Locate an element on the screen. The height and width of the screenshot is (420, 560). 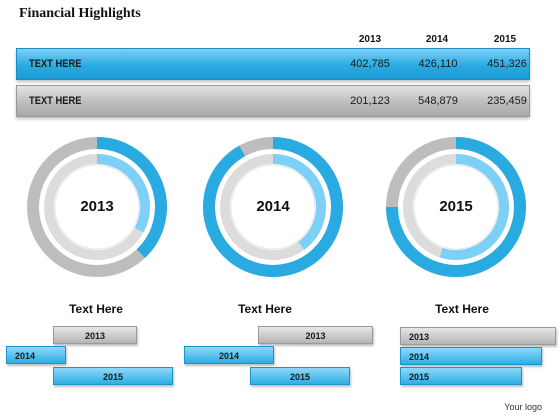
section-heading-3: Text Here is located at coordinates (462, 309).